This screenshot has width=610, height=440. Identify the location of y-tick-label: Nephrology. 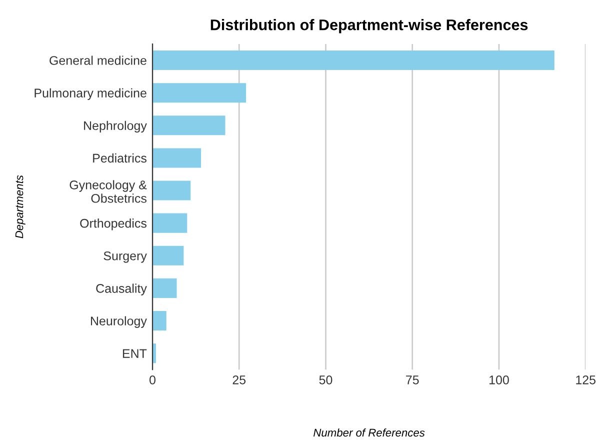
(115, 126).